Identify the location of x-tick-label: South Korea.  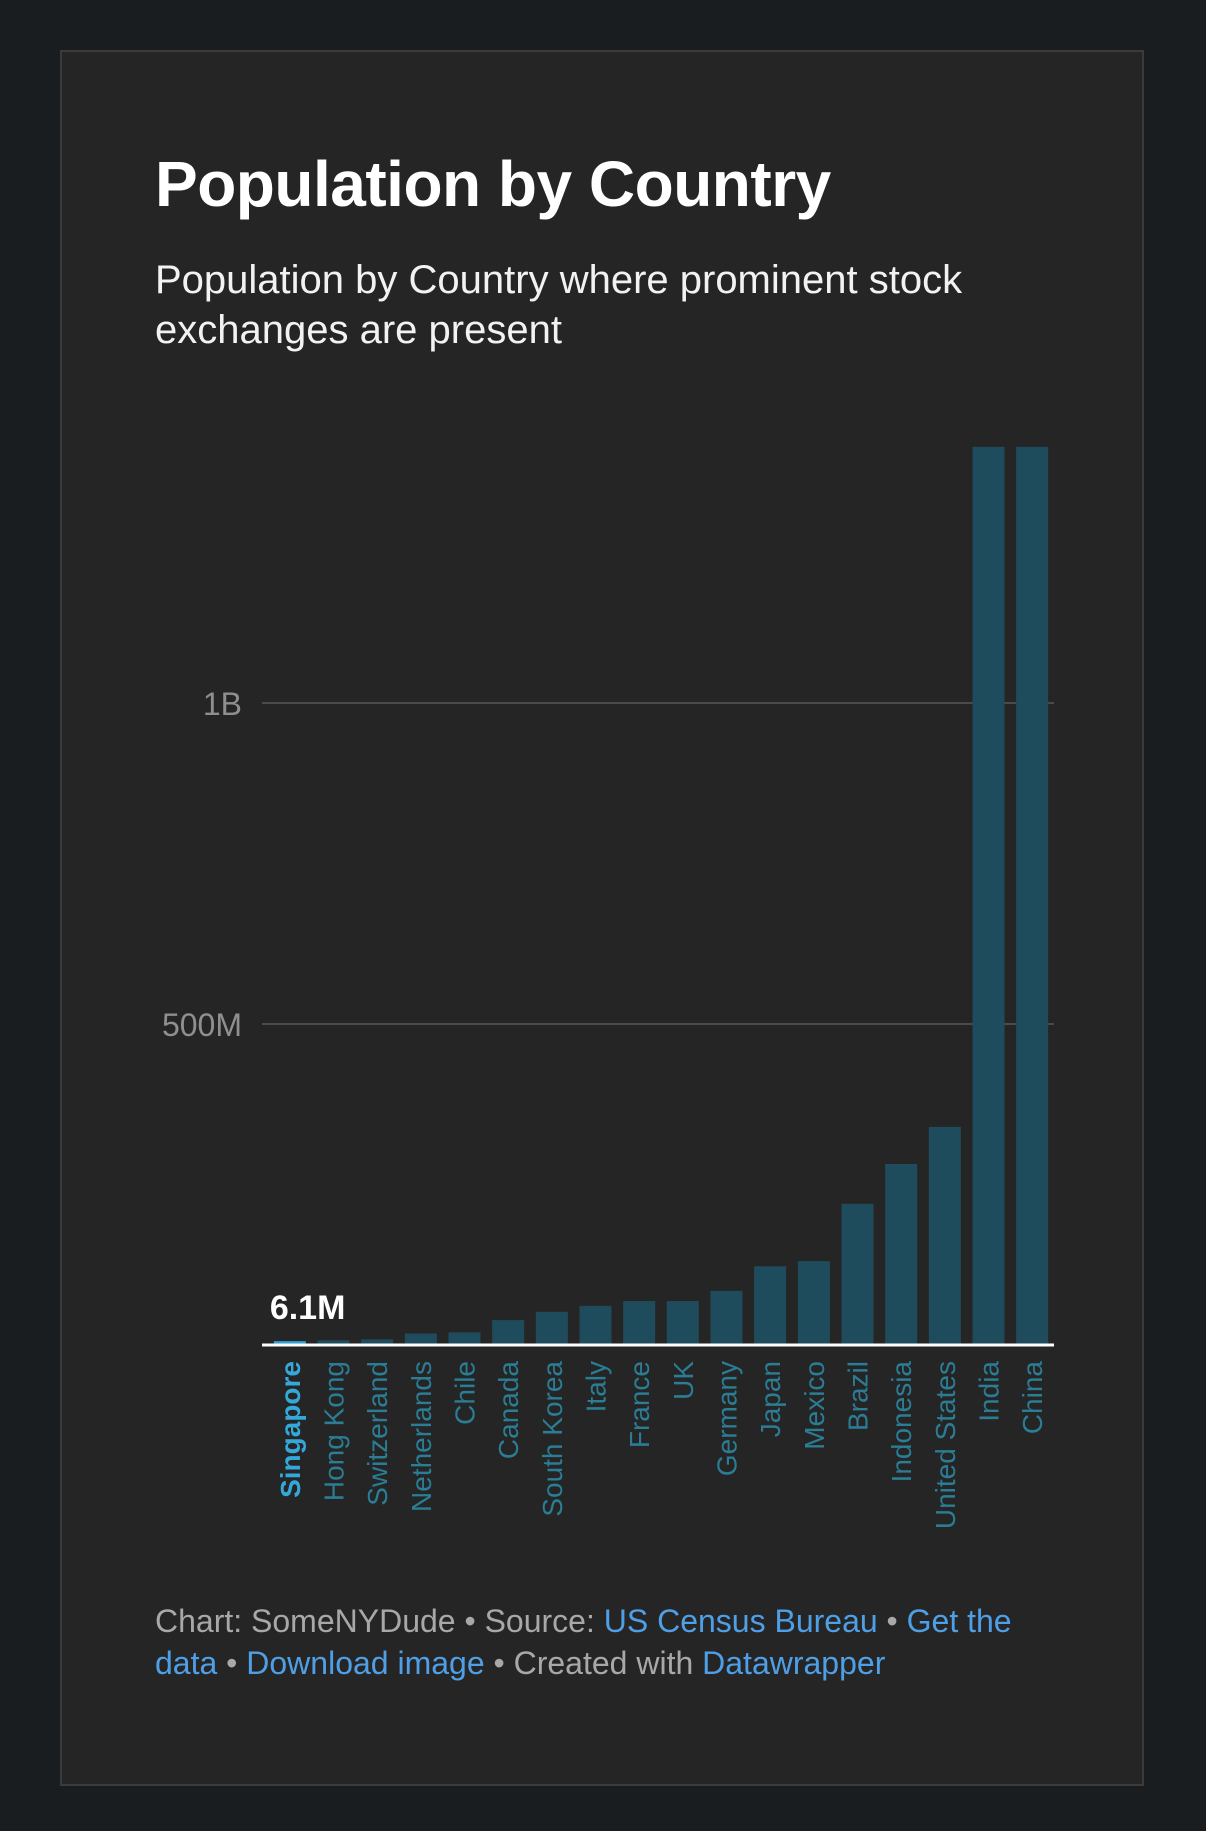
(552, 1439).